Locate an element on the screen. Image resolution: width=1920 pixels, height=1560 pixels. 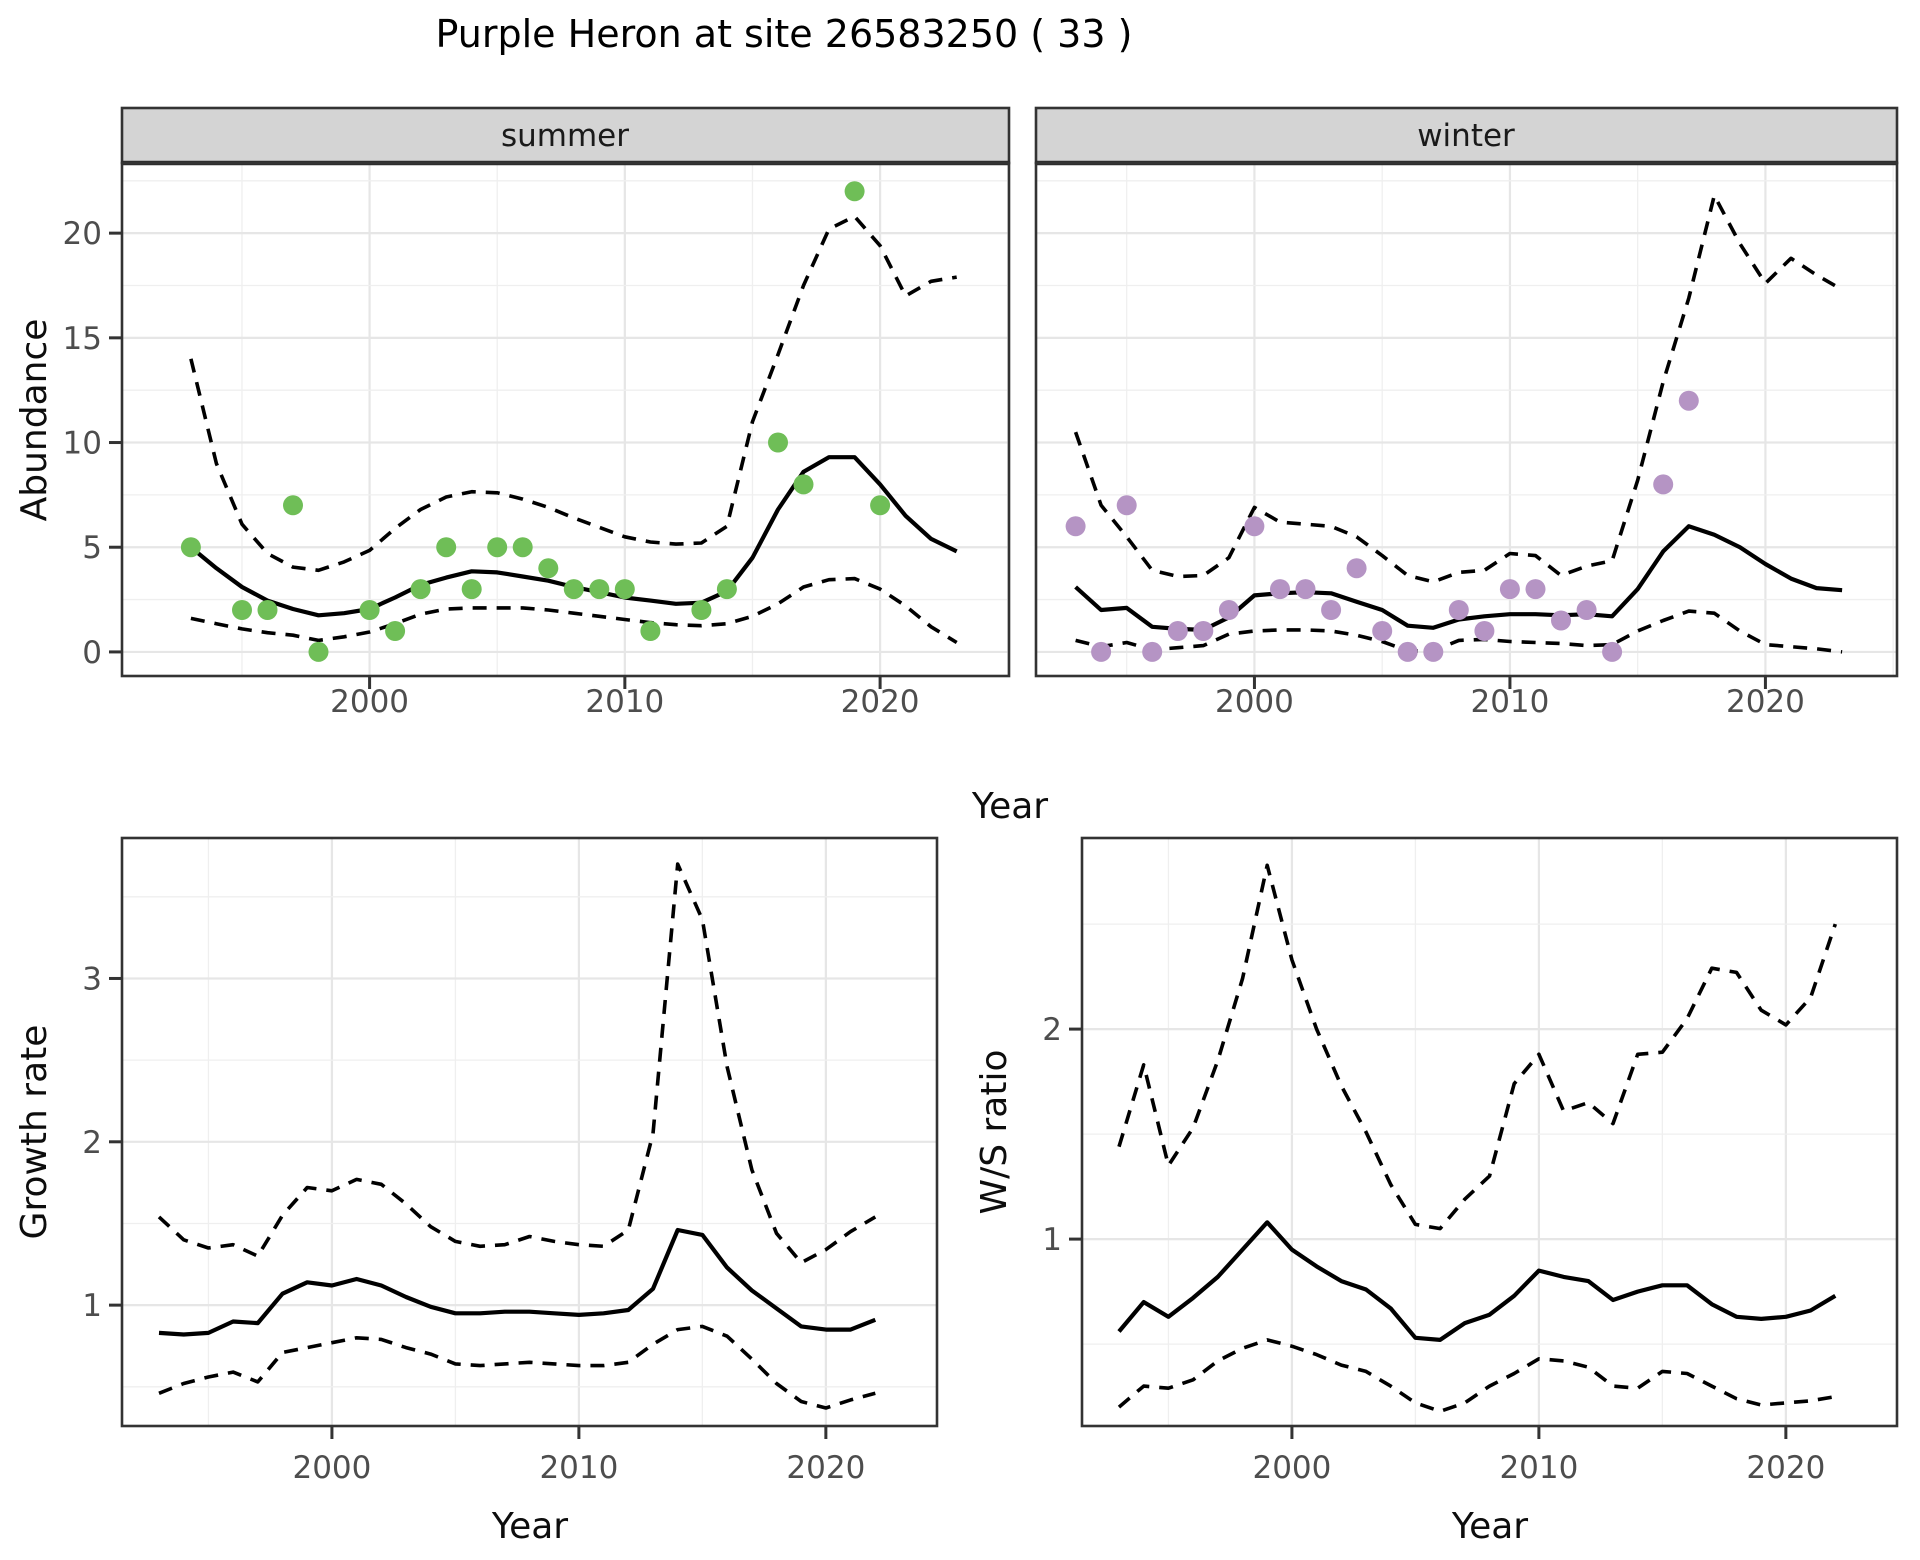
x-axis-title-year-bottom-right: Year is located at coordinates (1489, 1526).